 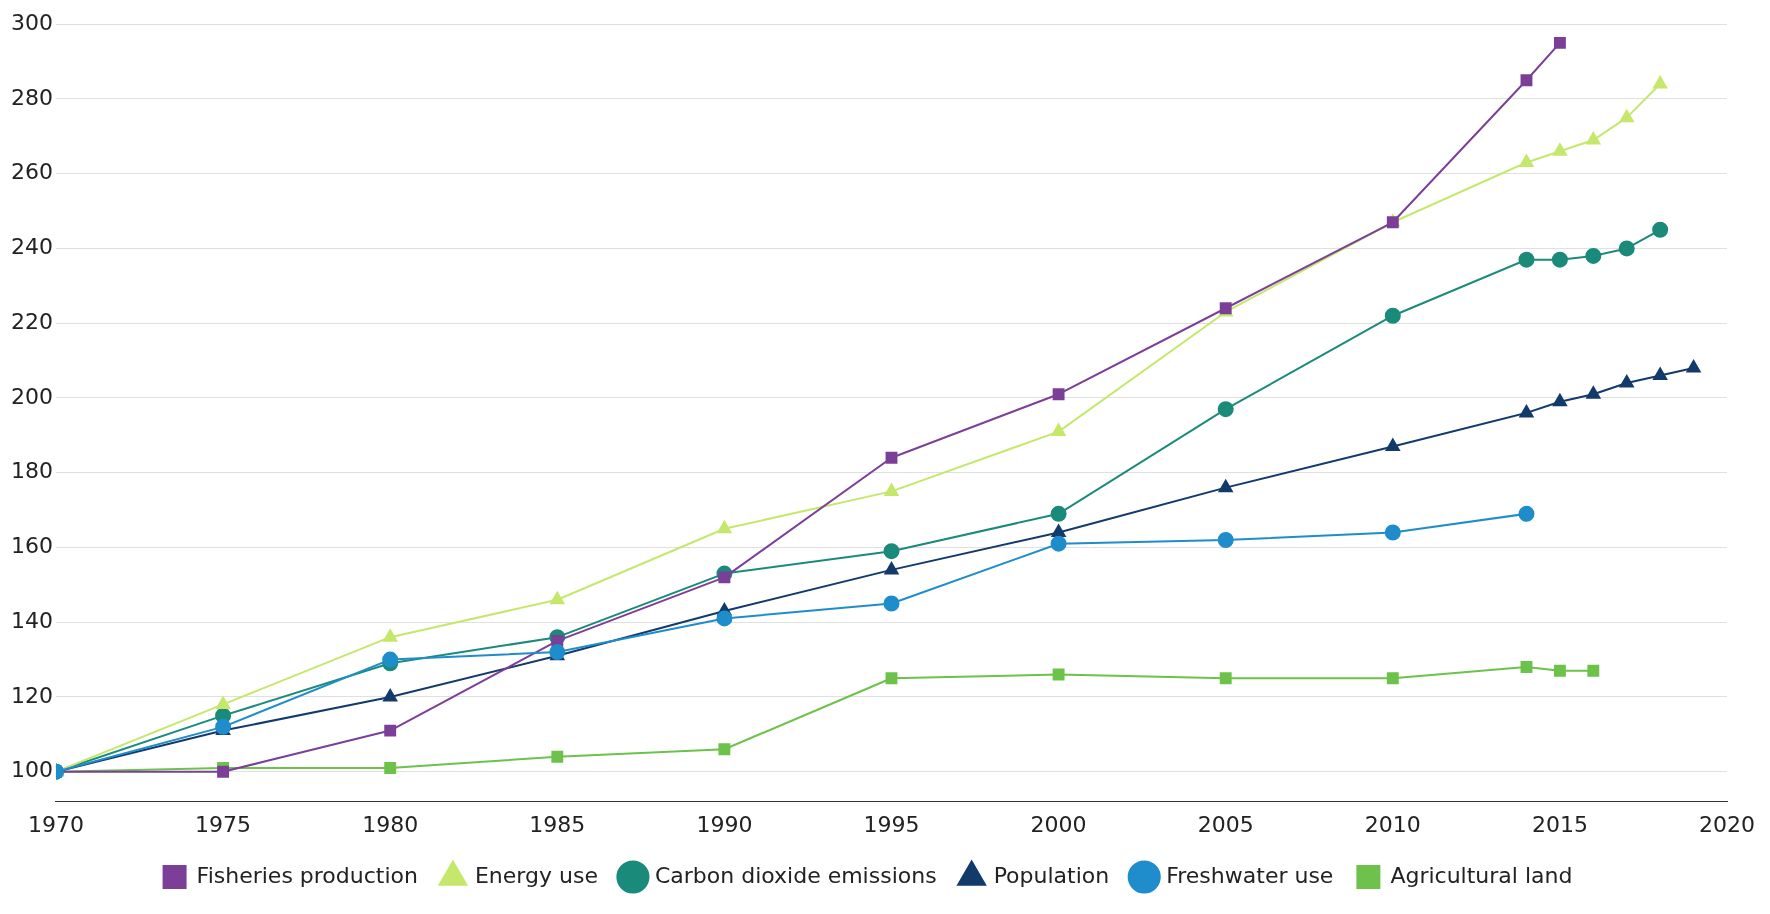 I want to click on y-tick-label: 160, so click(x=31, y=546).